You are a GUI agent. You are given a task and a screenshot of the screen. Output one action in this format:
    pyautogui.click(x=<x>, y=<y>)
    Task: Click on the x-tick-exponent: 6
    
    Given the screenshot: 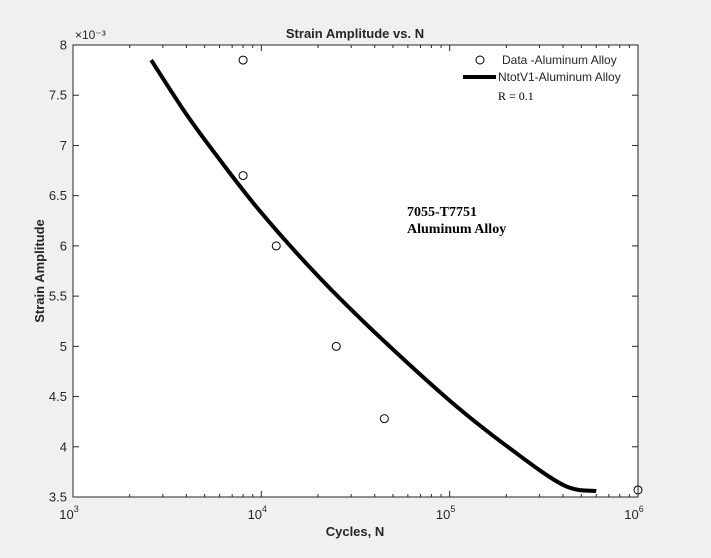 What is the action you would take?
    pyautogui.click(x=641, y=509)
    